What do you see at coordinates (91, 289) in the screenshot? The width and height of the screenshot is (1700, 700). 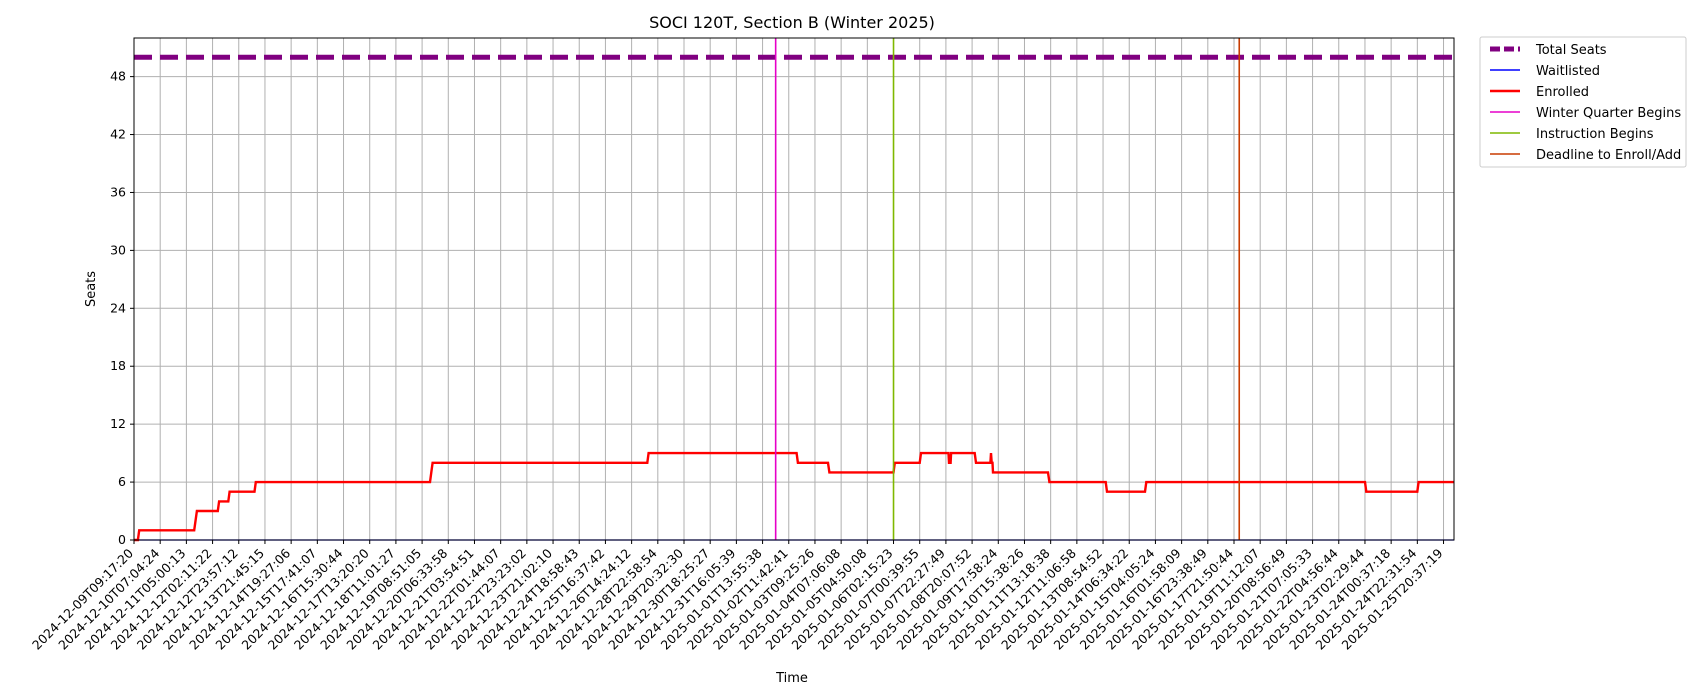 I see `y-axis-label: Seats` at bounding box center [91, 289].